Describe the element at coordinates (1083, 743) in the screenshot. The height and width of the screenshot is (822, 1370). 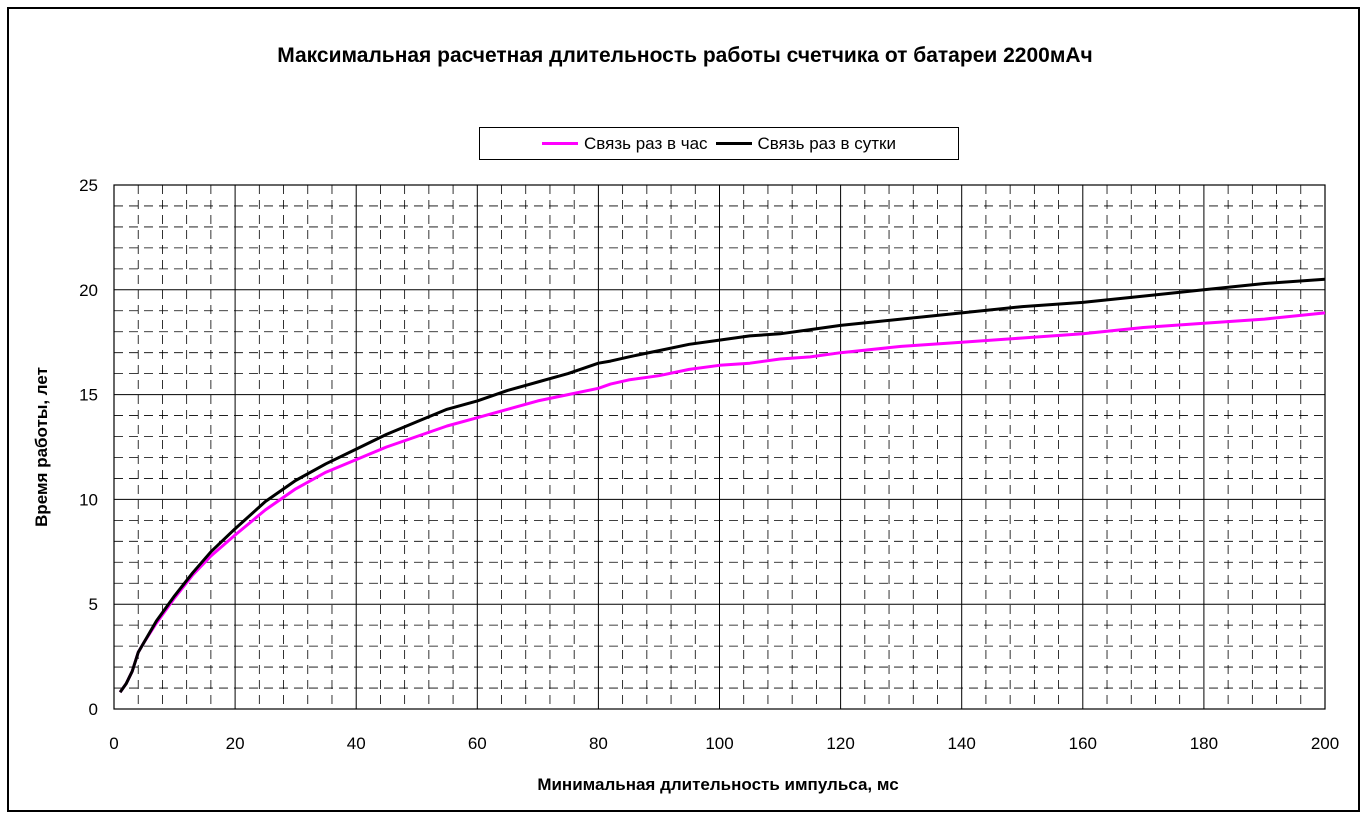
I see `x-tick-label: 160` at that location.